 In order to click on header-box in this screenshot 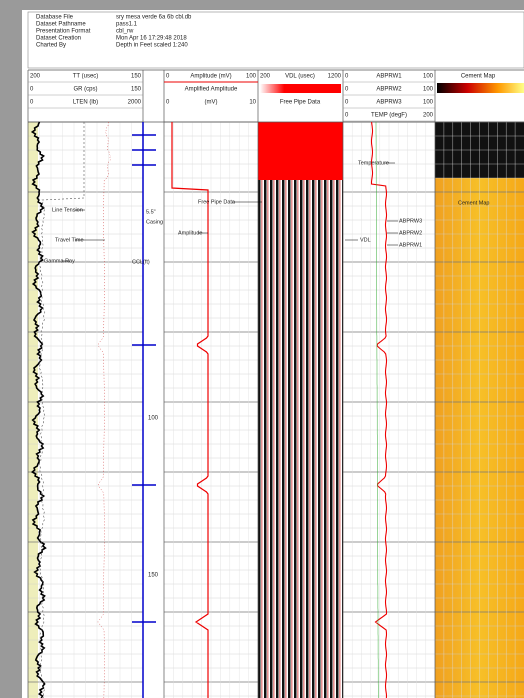, I will do `click(275, 40)`.